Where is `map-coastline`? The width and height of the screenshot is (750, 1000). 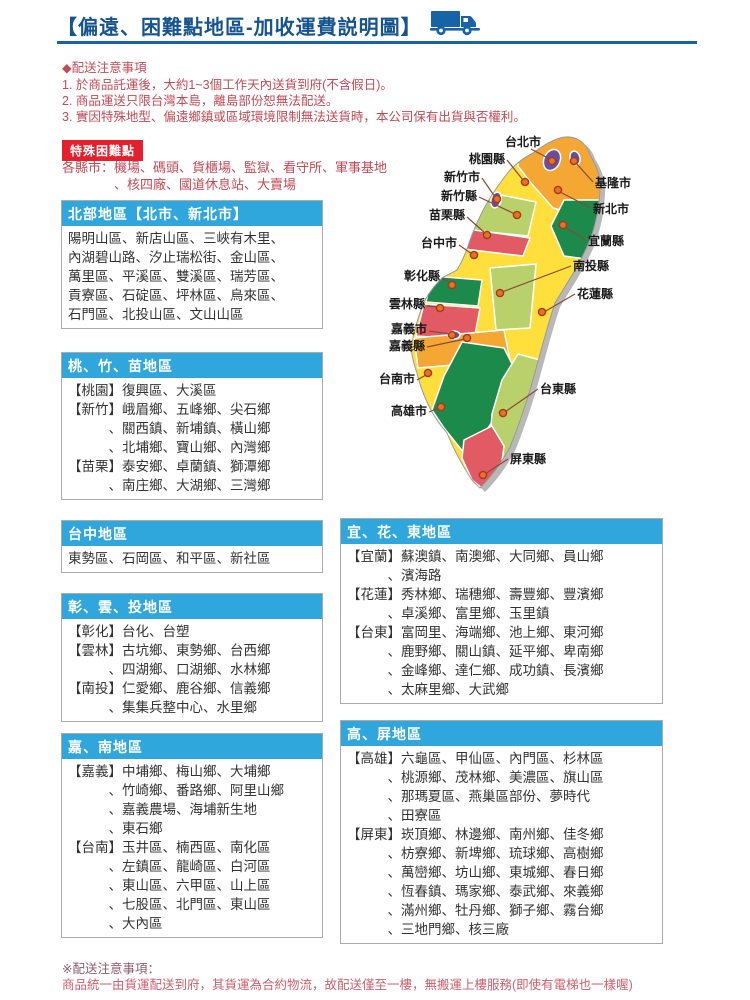
map-coastline is located at coordinates (505, 312).